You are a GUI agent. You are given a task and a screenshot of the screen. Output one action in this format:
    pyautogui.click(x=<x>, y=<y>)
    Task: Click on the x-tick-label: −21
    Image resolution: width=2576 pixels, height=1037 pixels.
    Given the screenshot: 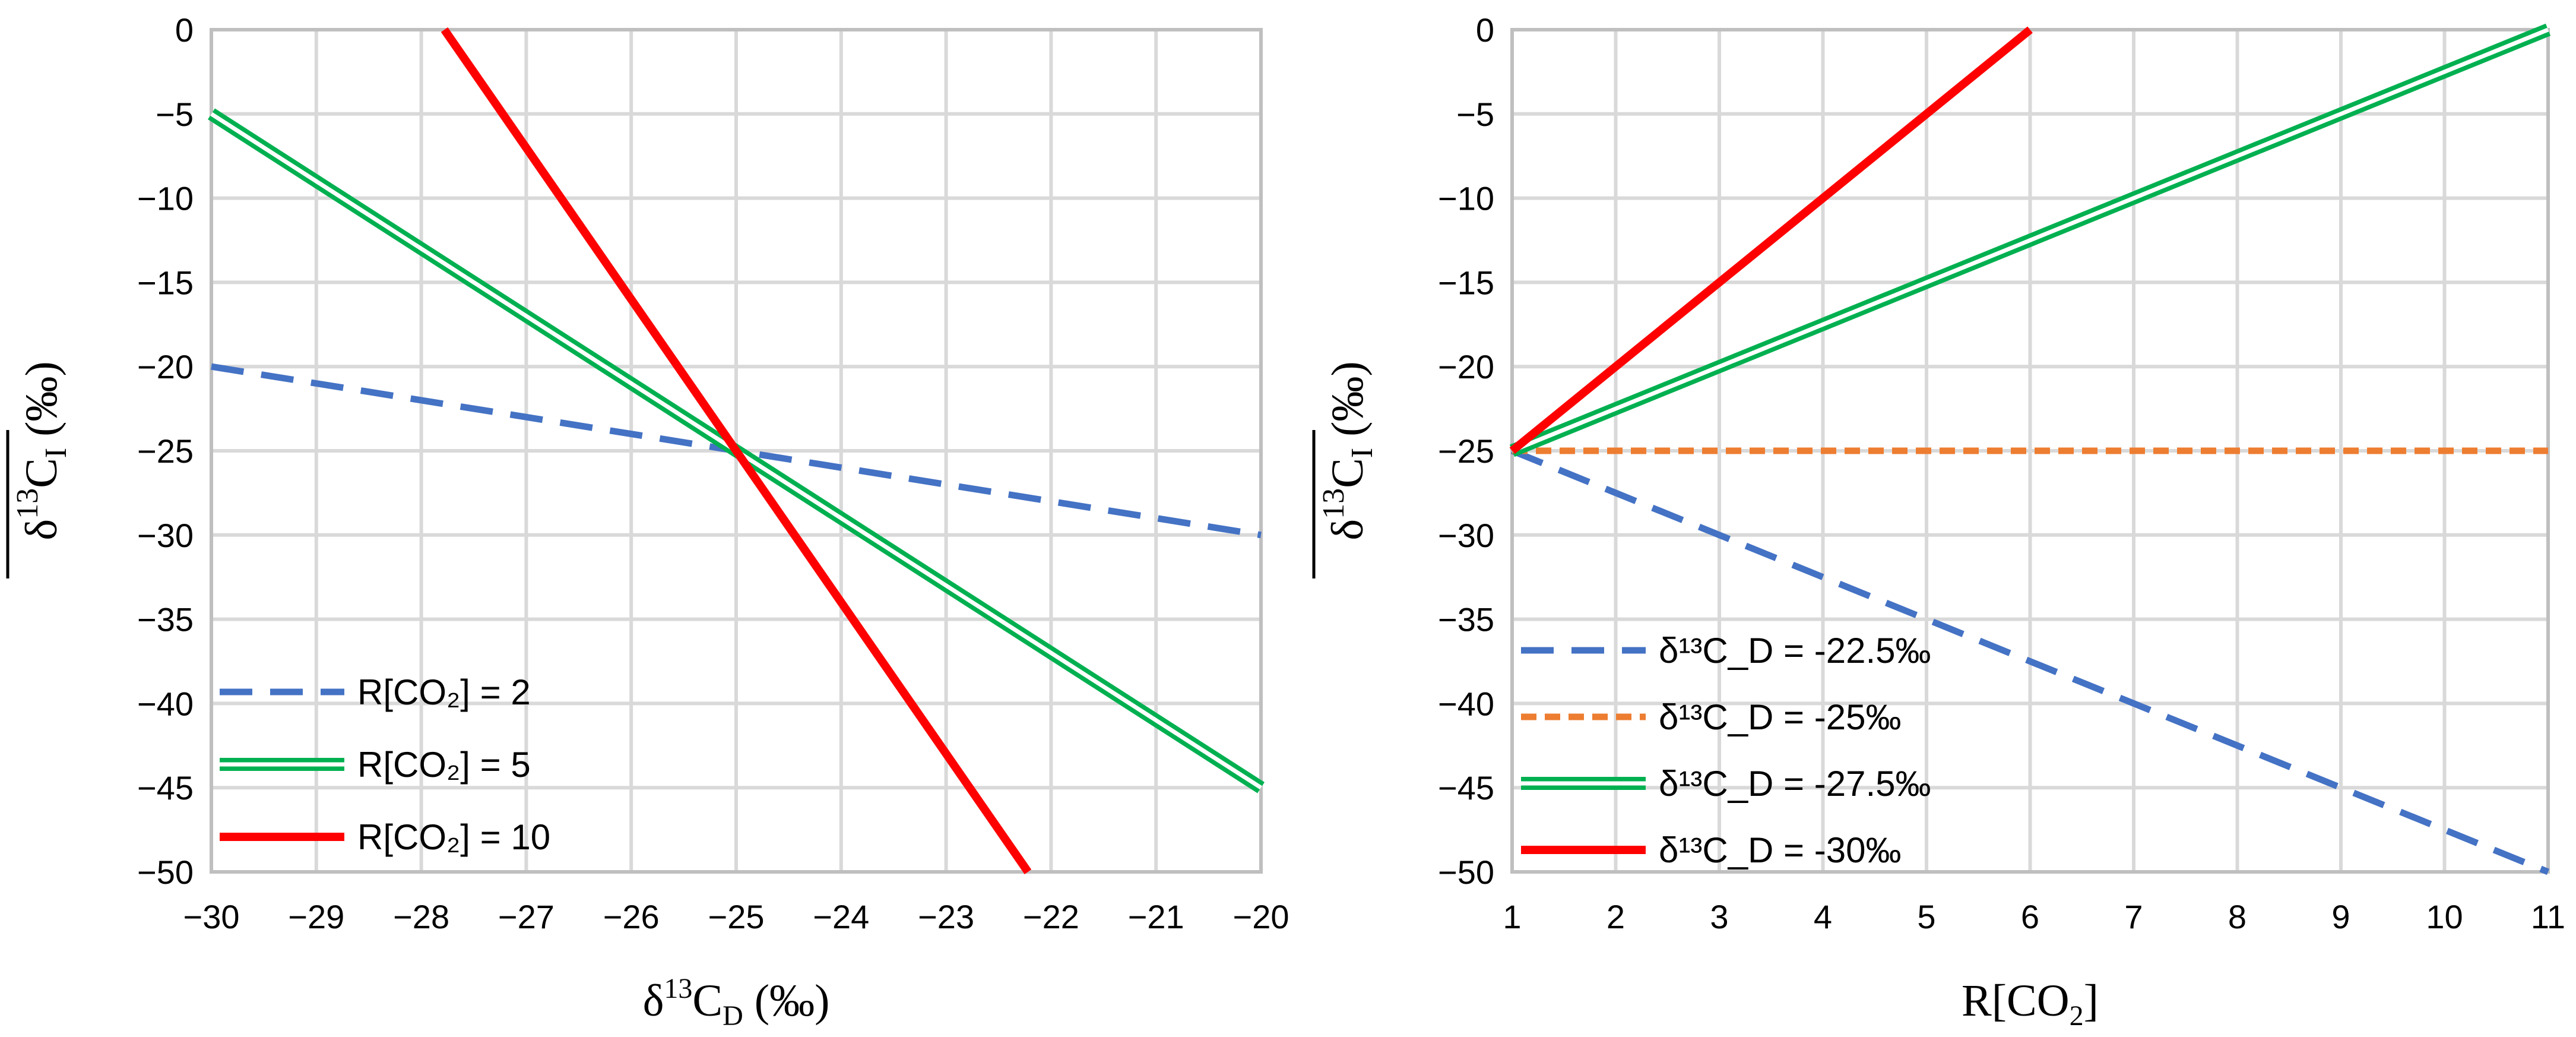 What is the action you would take?
    pyautogui.click(x=1156, y=916)
    